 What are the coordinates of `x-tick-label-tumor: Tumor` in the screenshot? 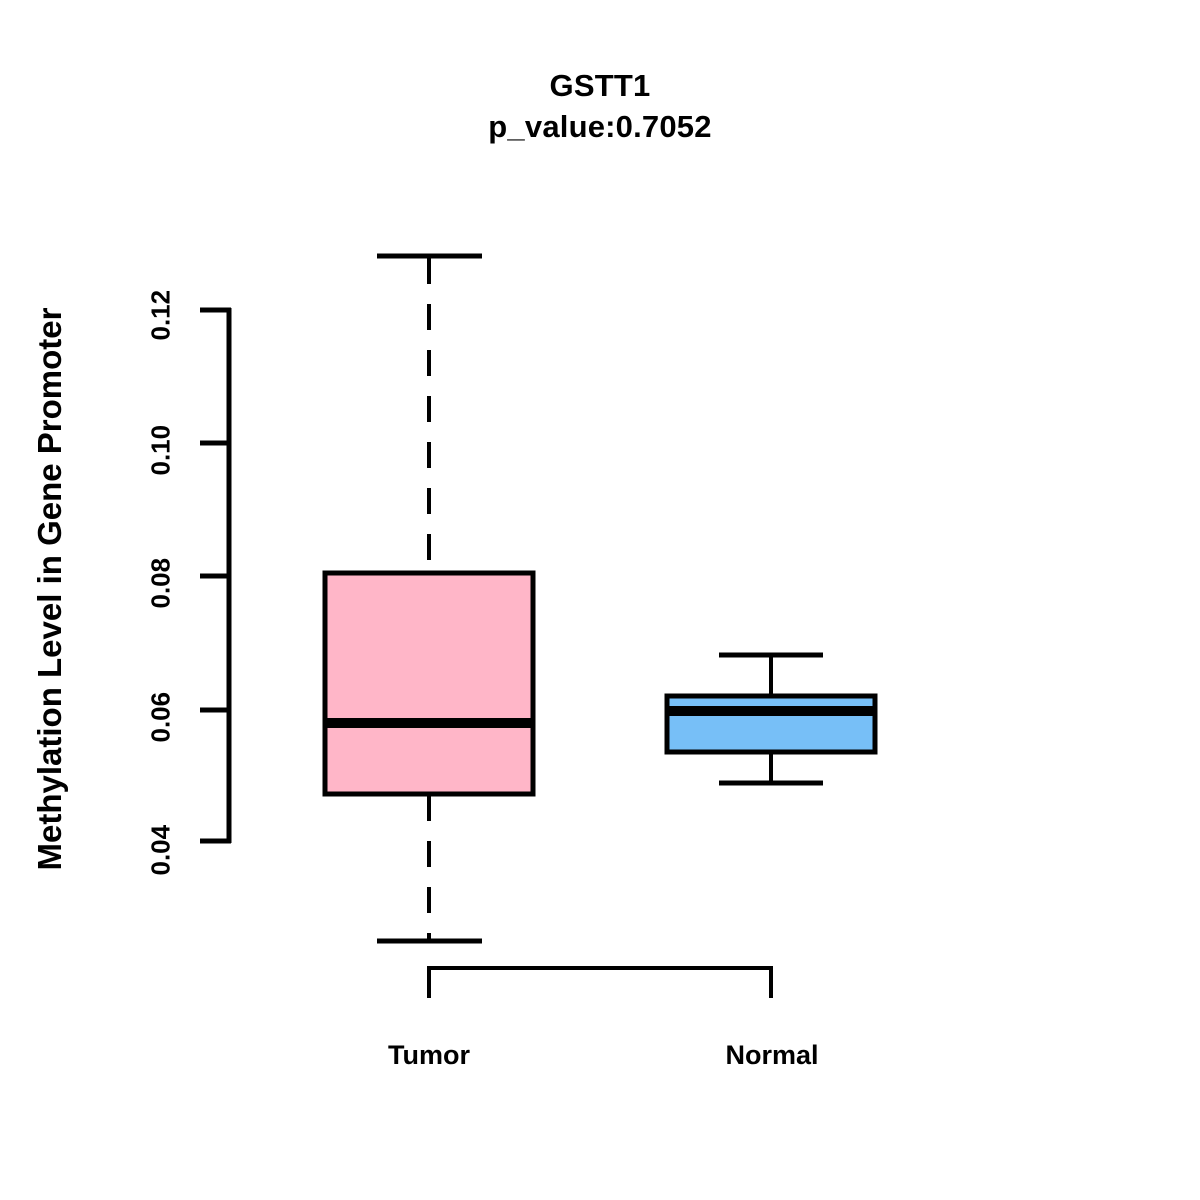 It's located at (429, 1055).